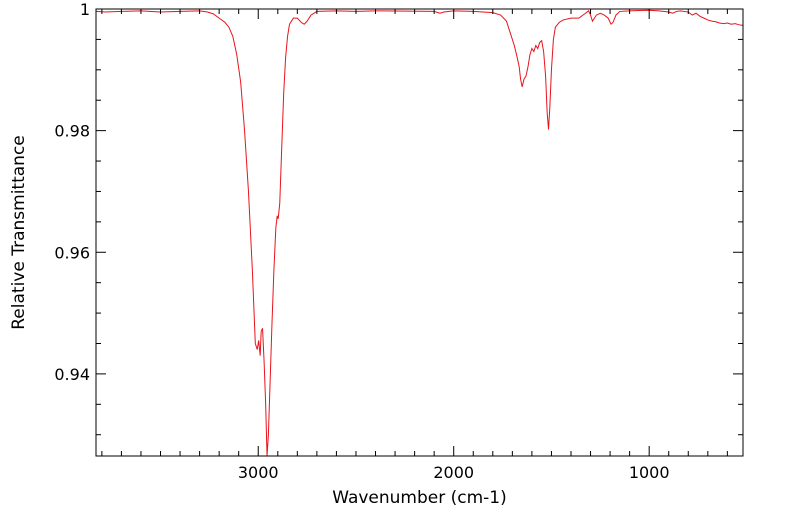 Image resolution: width=799 pixels, height=516 pixels. I want to click on x-tick-label: 3000, so click(258, 472).